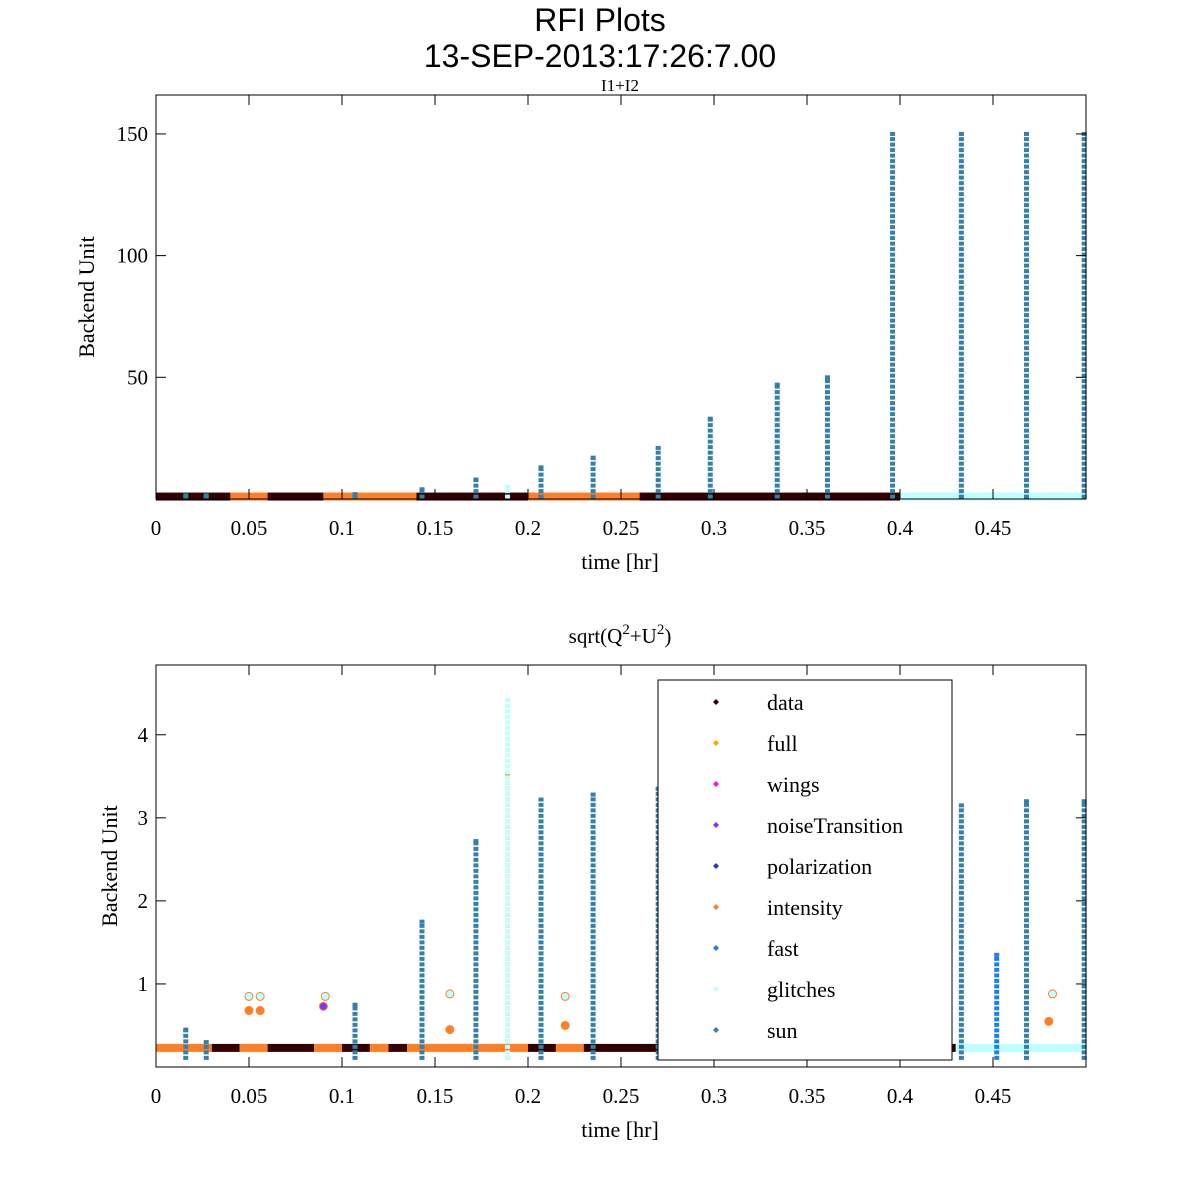  I want to click on x-tick-label: 0.4, so click(900, 1096).